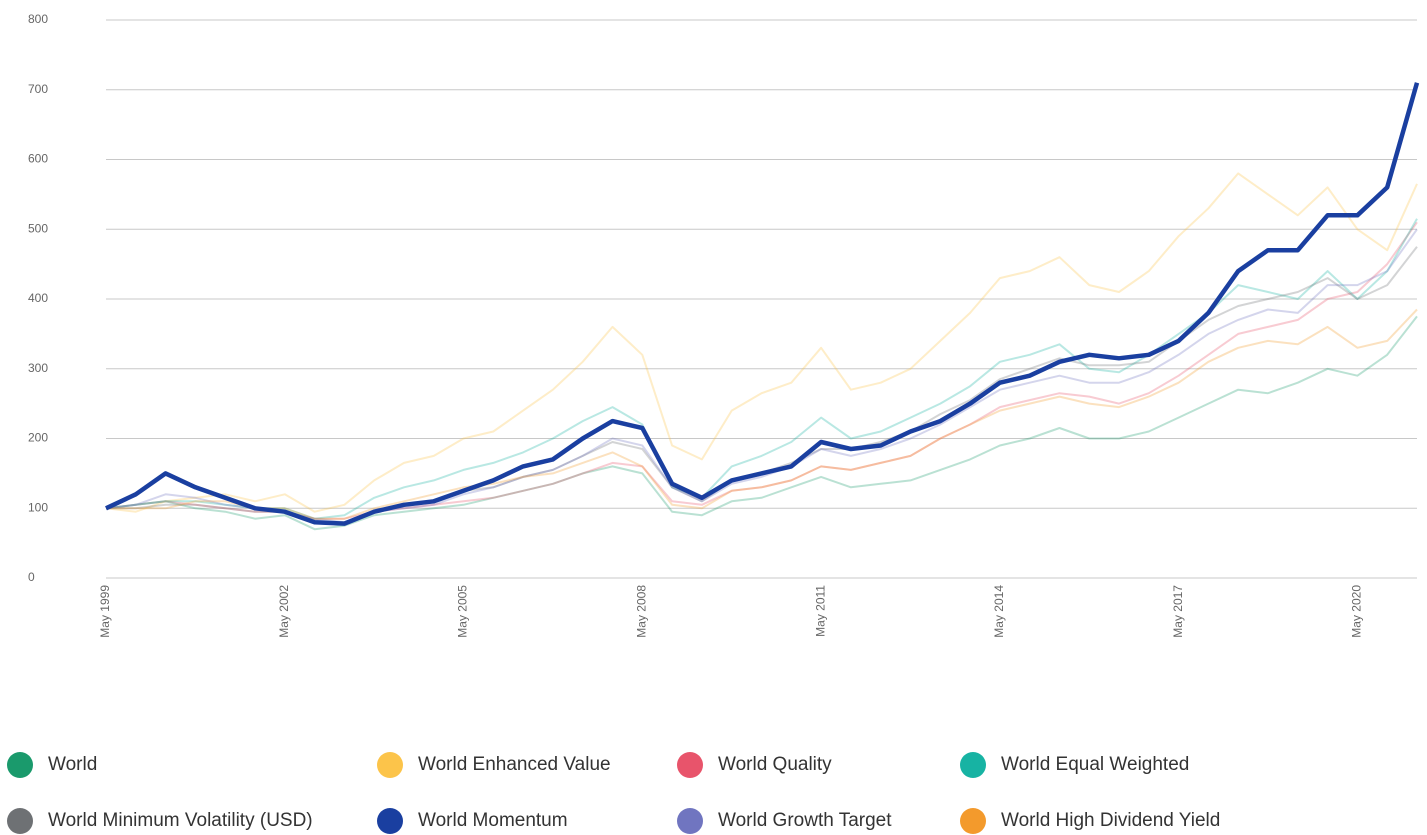 The height and width of the screenshot is (835, 1427). I want to click on y-tick-label: 700, so click(38, 89).